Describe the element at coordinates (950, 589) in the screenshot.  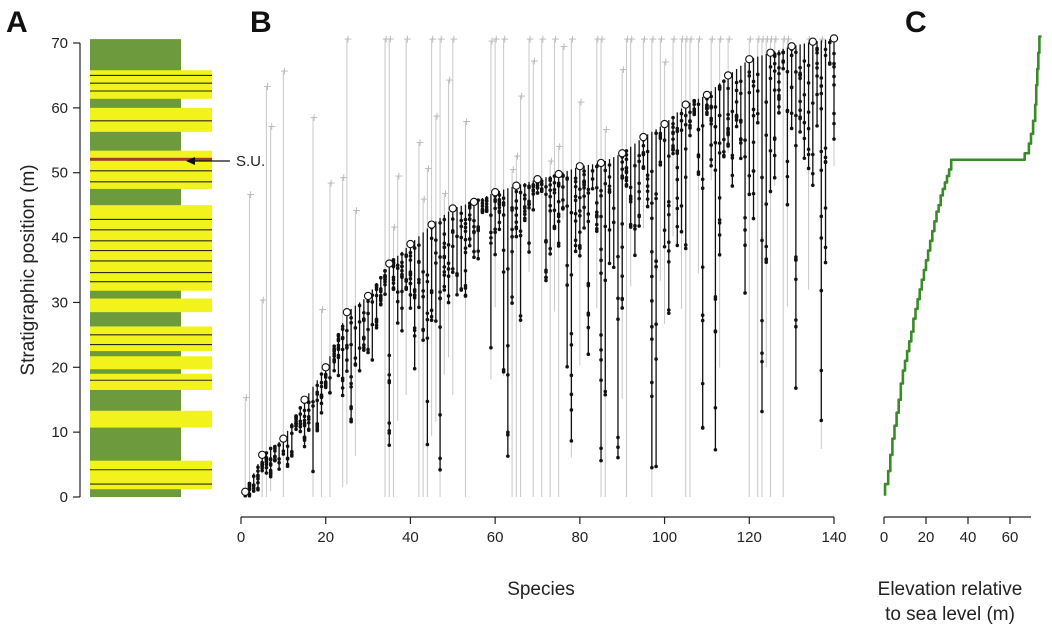
I see `x-axis-title-line-1: Elevation relative` at that location.